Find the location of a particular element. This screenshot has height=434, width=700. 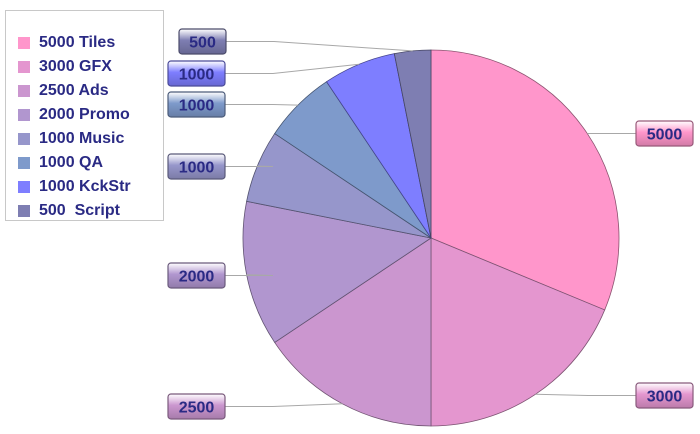

data-label-text: 500 is located at coordinates (202, 43).